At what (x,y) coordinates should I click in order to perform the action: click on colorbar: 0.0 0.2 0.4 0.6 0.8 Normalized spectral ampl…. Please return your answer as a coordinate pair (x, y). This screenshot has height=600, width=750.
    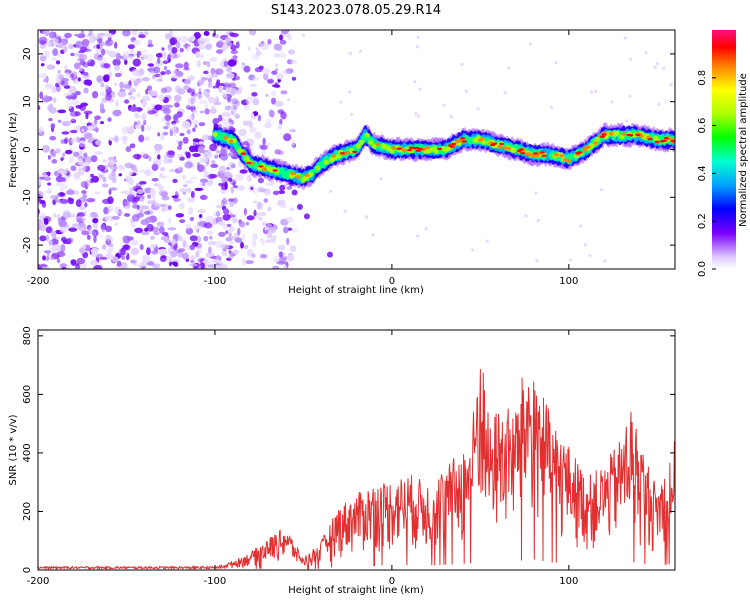
    Looking at the image, I should click on (723, 153).